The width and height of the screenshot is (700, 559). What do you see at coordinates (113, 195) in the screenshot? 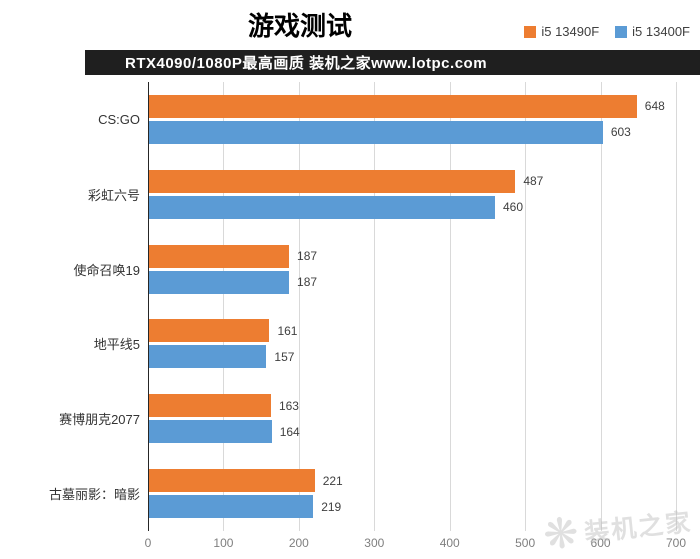
I see `category-label: 彩虹六号` at bounding box center [113, 195].